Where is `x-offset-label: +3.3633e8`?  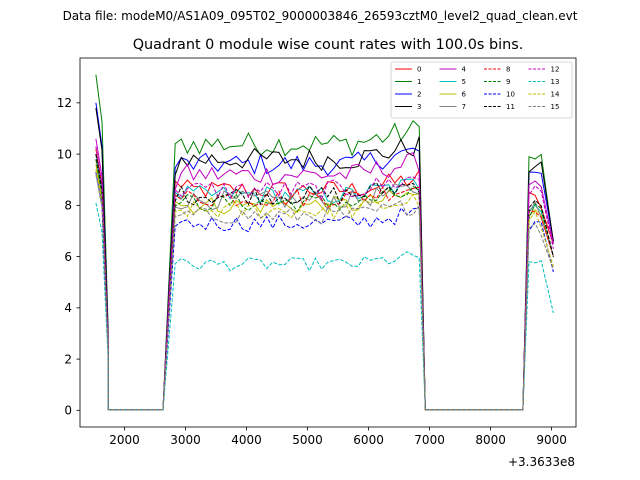
x-offset-label: +3.3633e8 is located at coordinates (541, 462).